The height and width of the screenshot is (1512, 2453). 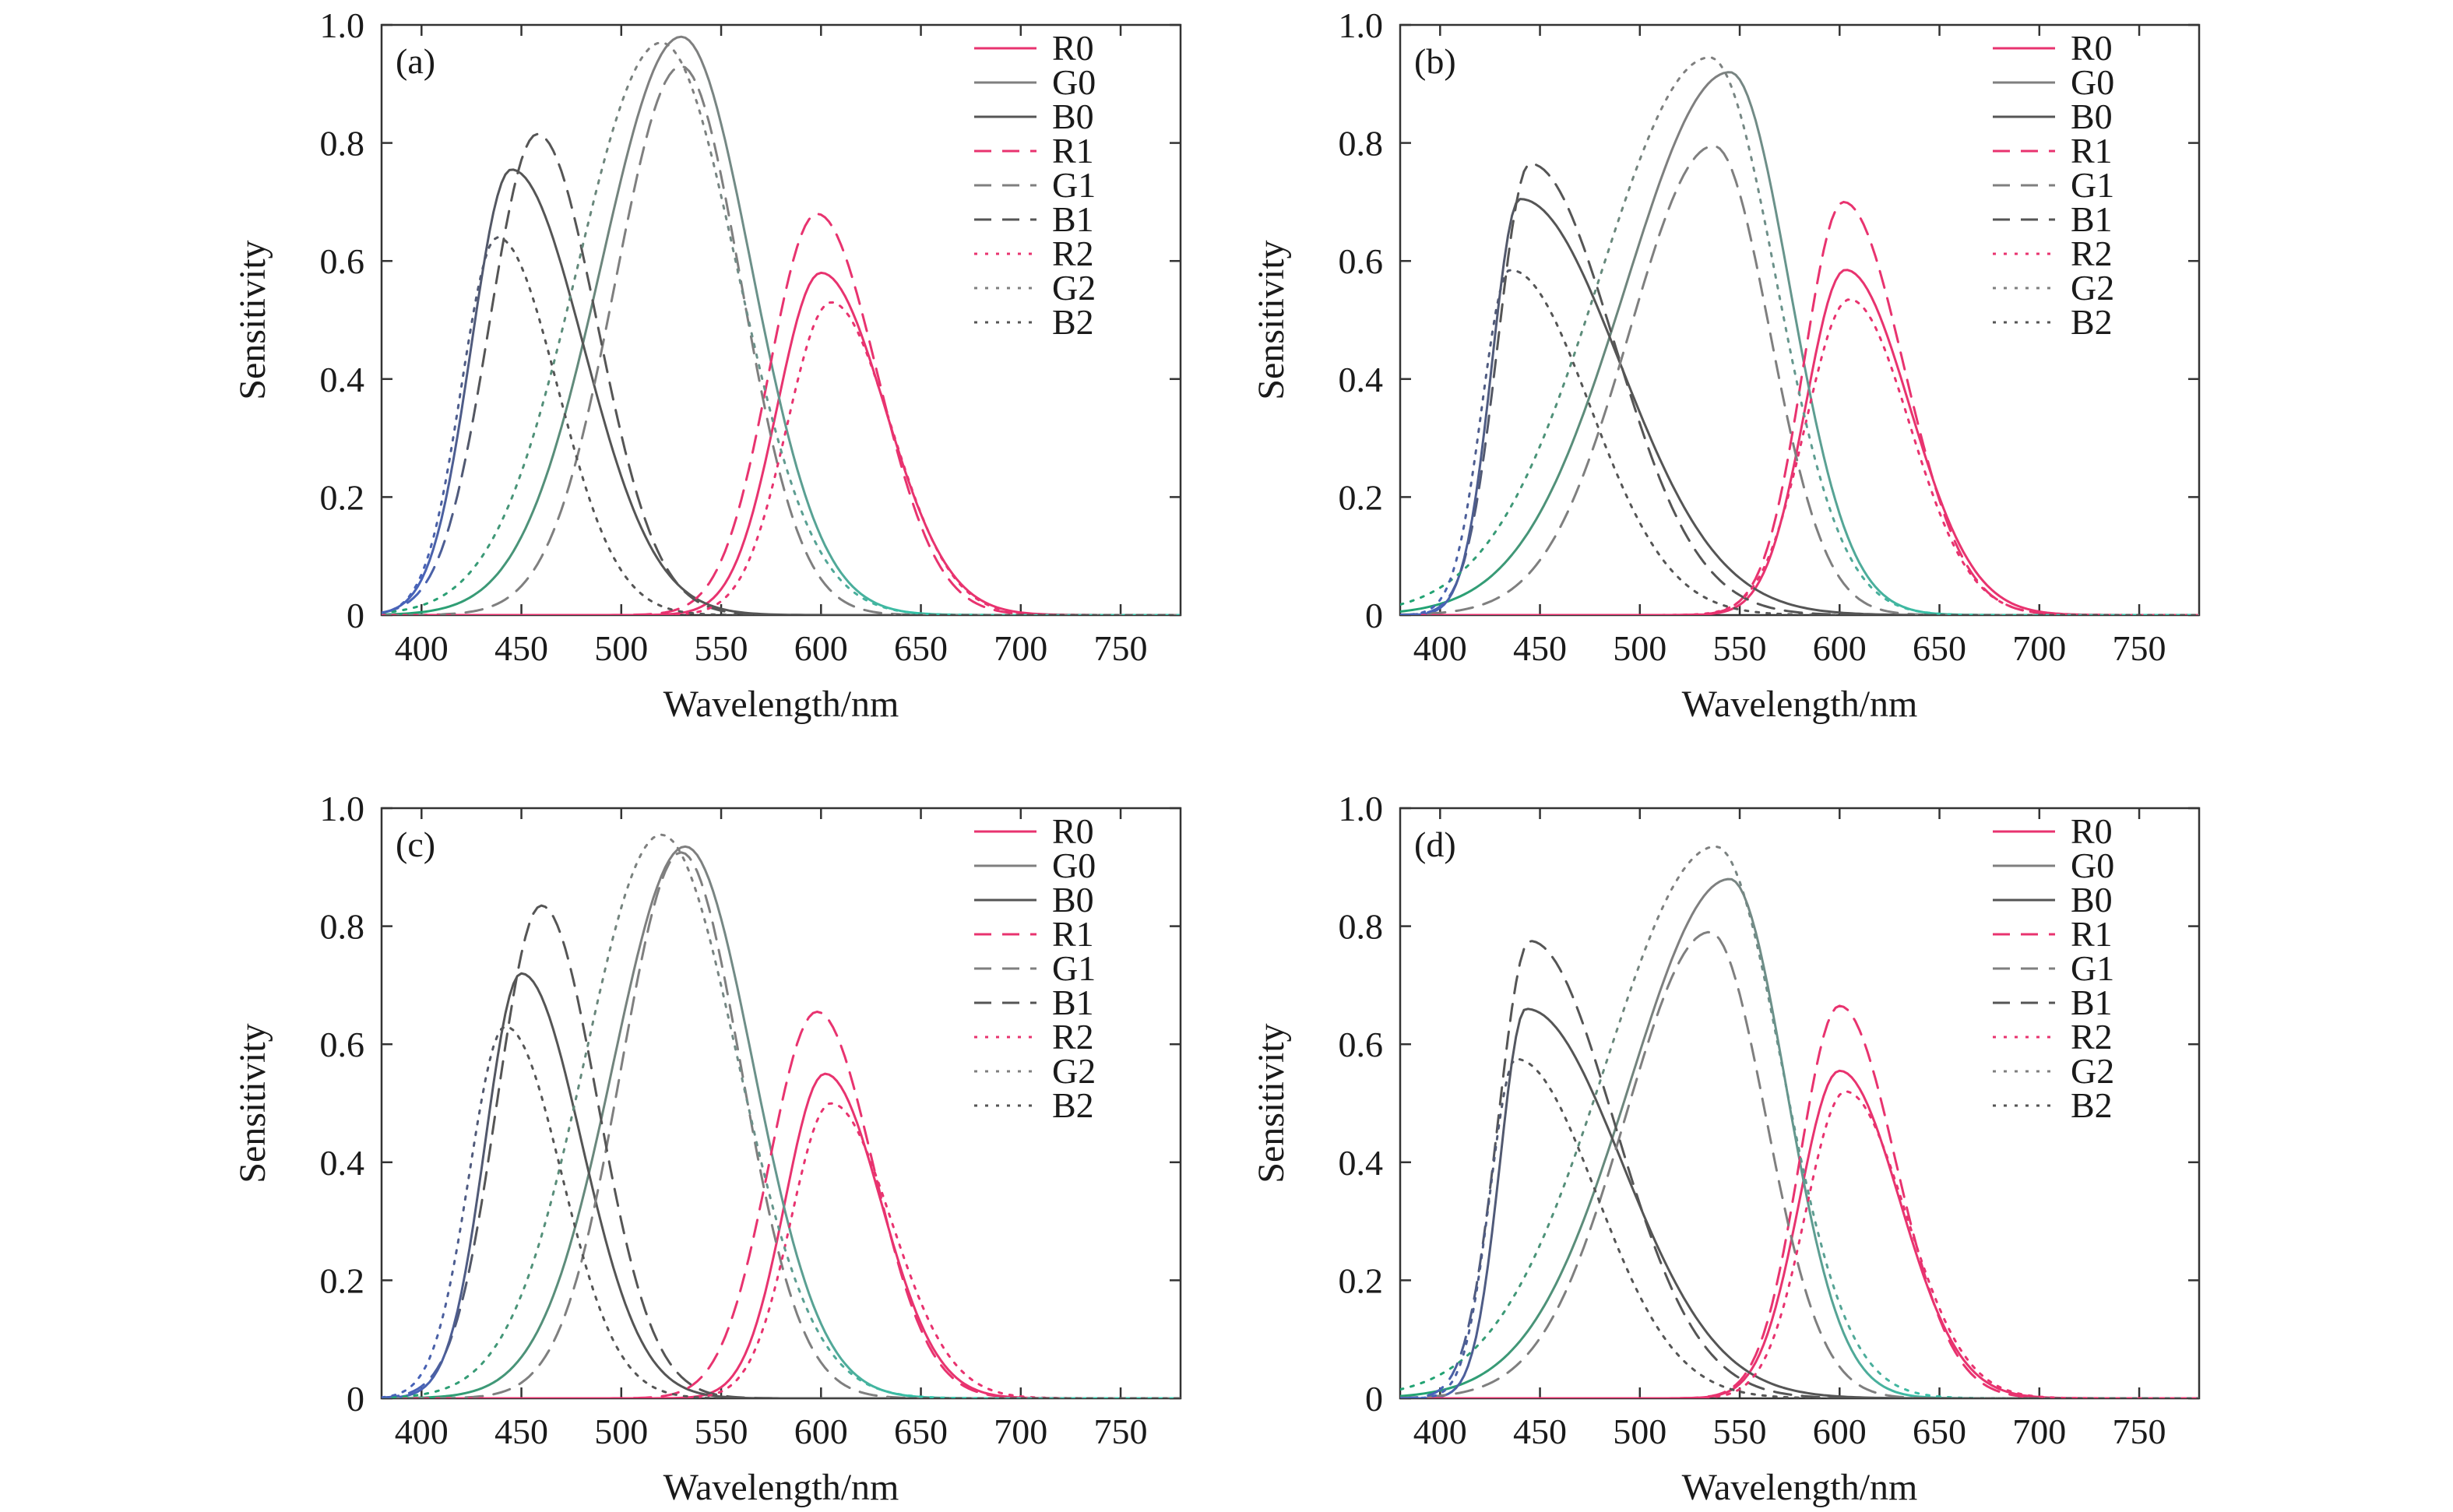 What do you see at coordinates (781, 414) in the screenshot?
I see `series-line-R1` at bounding box center [781, 414].